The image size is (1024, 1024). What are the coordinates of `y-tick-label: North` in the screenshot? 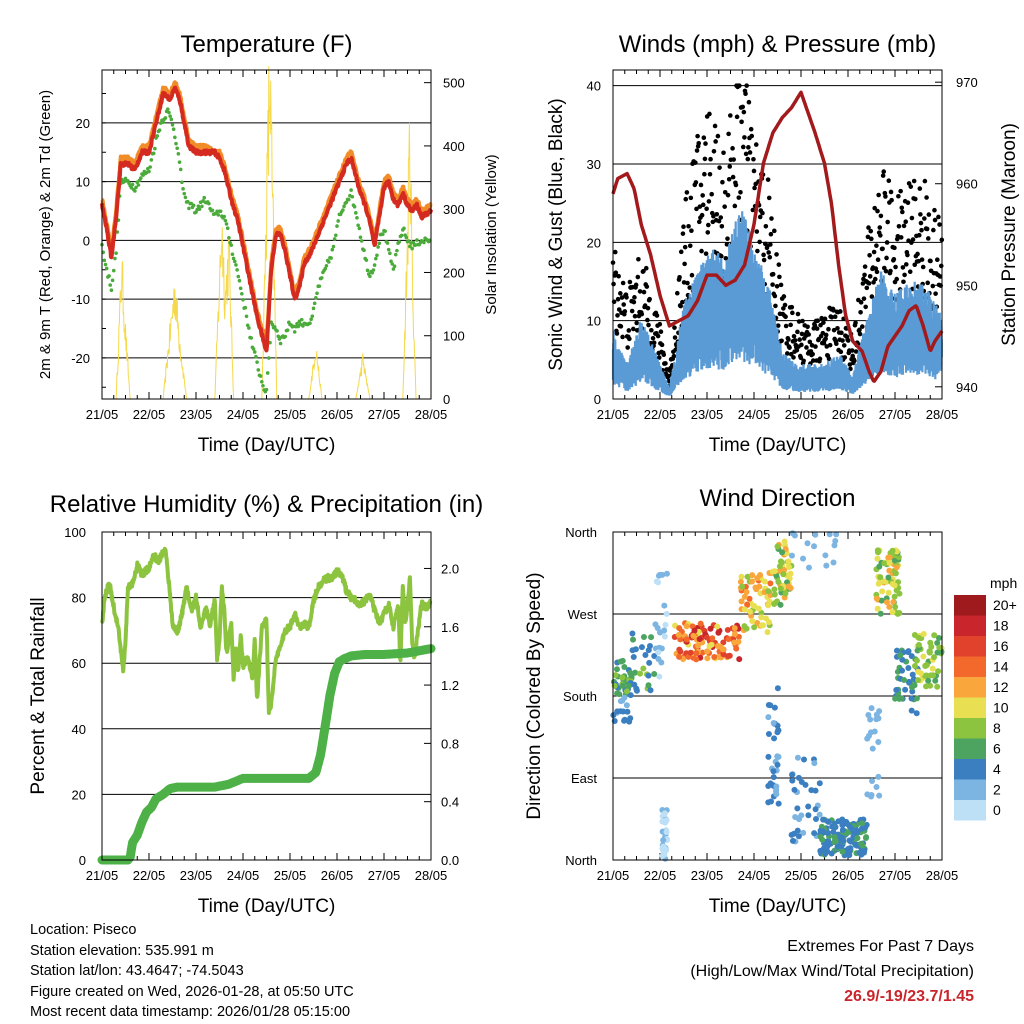 It's located at (581, 532).